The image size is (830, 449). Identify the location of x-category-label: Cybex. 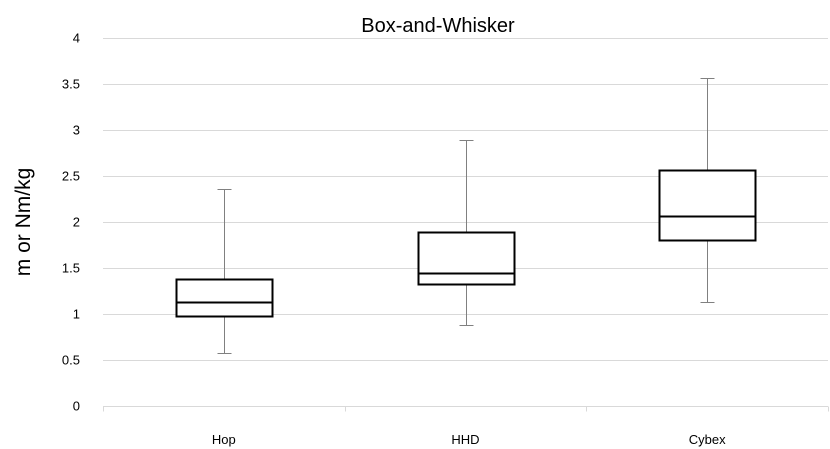
(707, 439).